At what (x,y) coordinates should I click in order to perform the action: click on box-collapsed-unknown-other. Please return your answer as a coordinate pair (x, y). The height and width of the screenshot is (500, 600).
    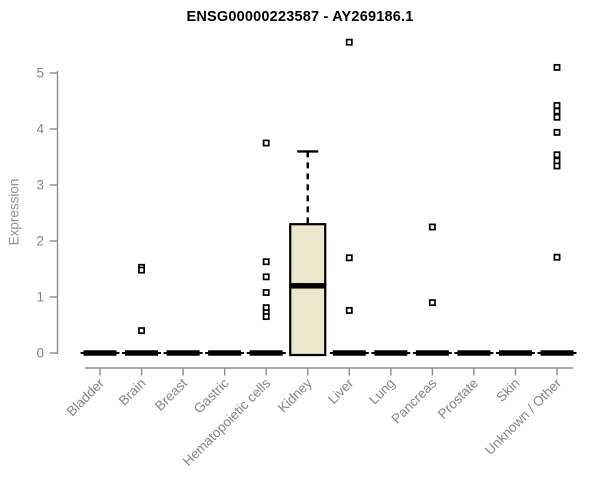
    Looking at the image, I should click on (557, 353).